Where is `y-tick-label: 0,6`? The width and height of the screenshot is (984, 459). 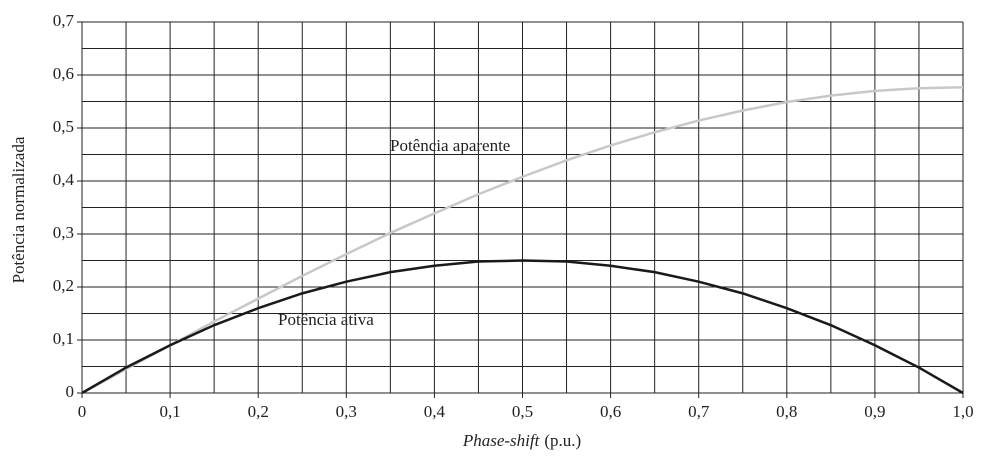
y-tick-label: 0,6 is located at coordinates (63, 73).